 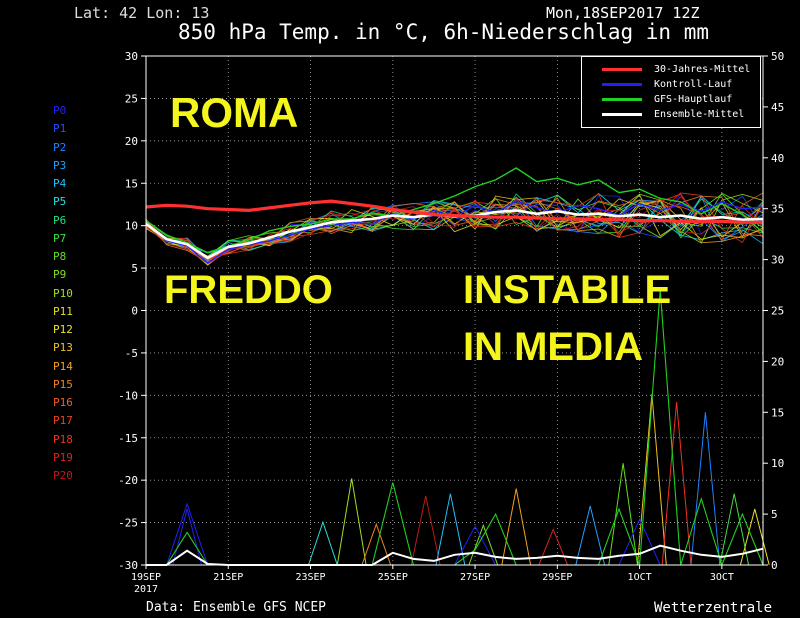 I want to click on legend-item-control: Kontroll-Lauf, so click(x=671, y=84).